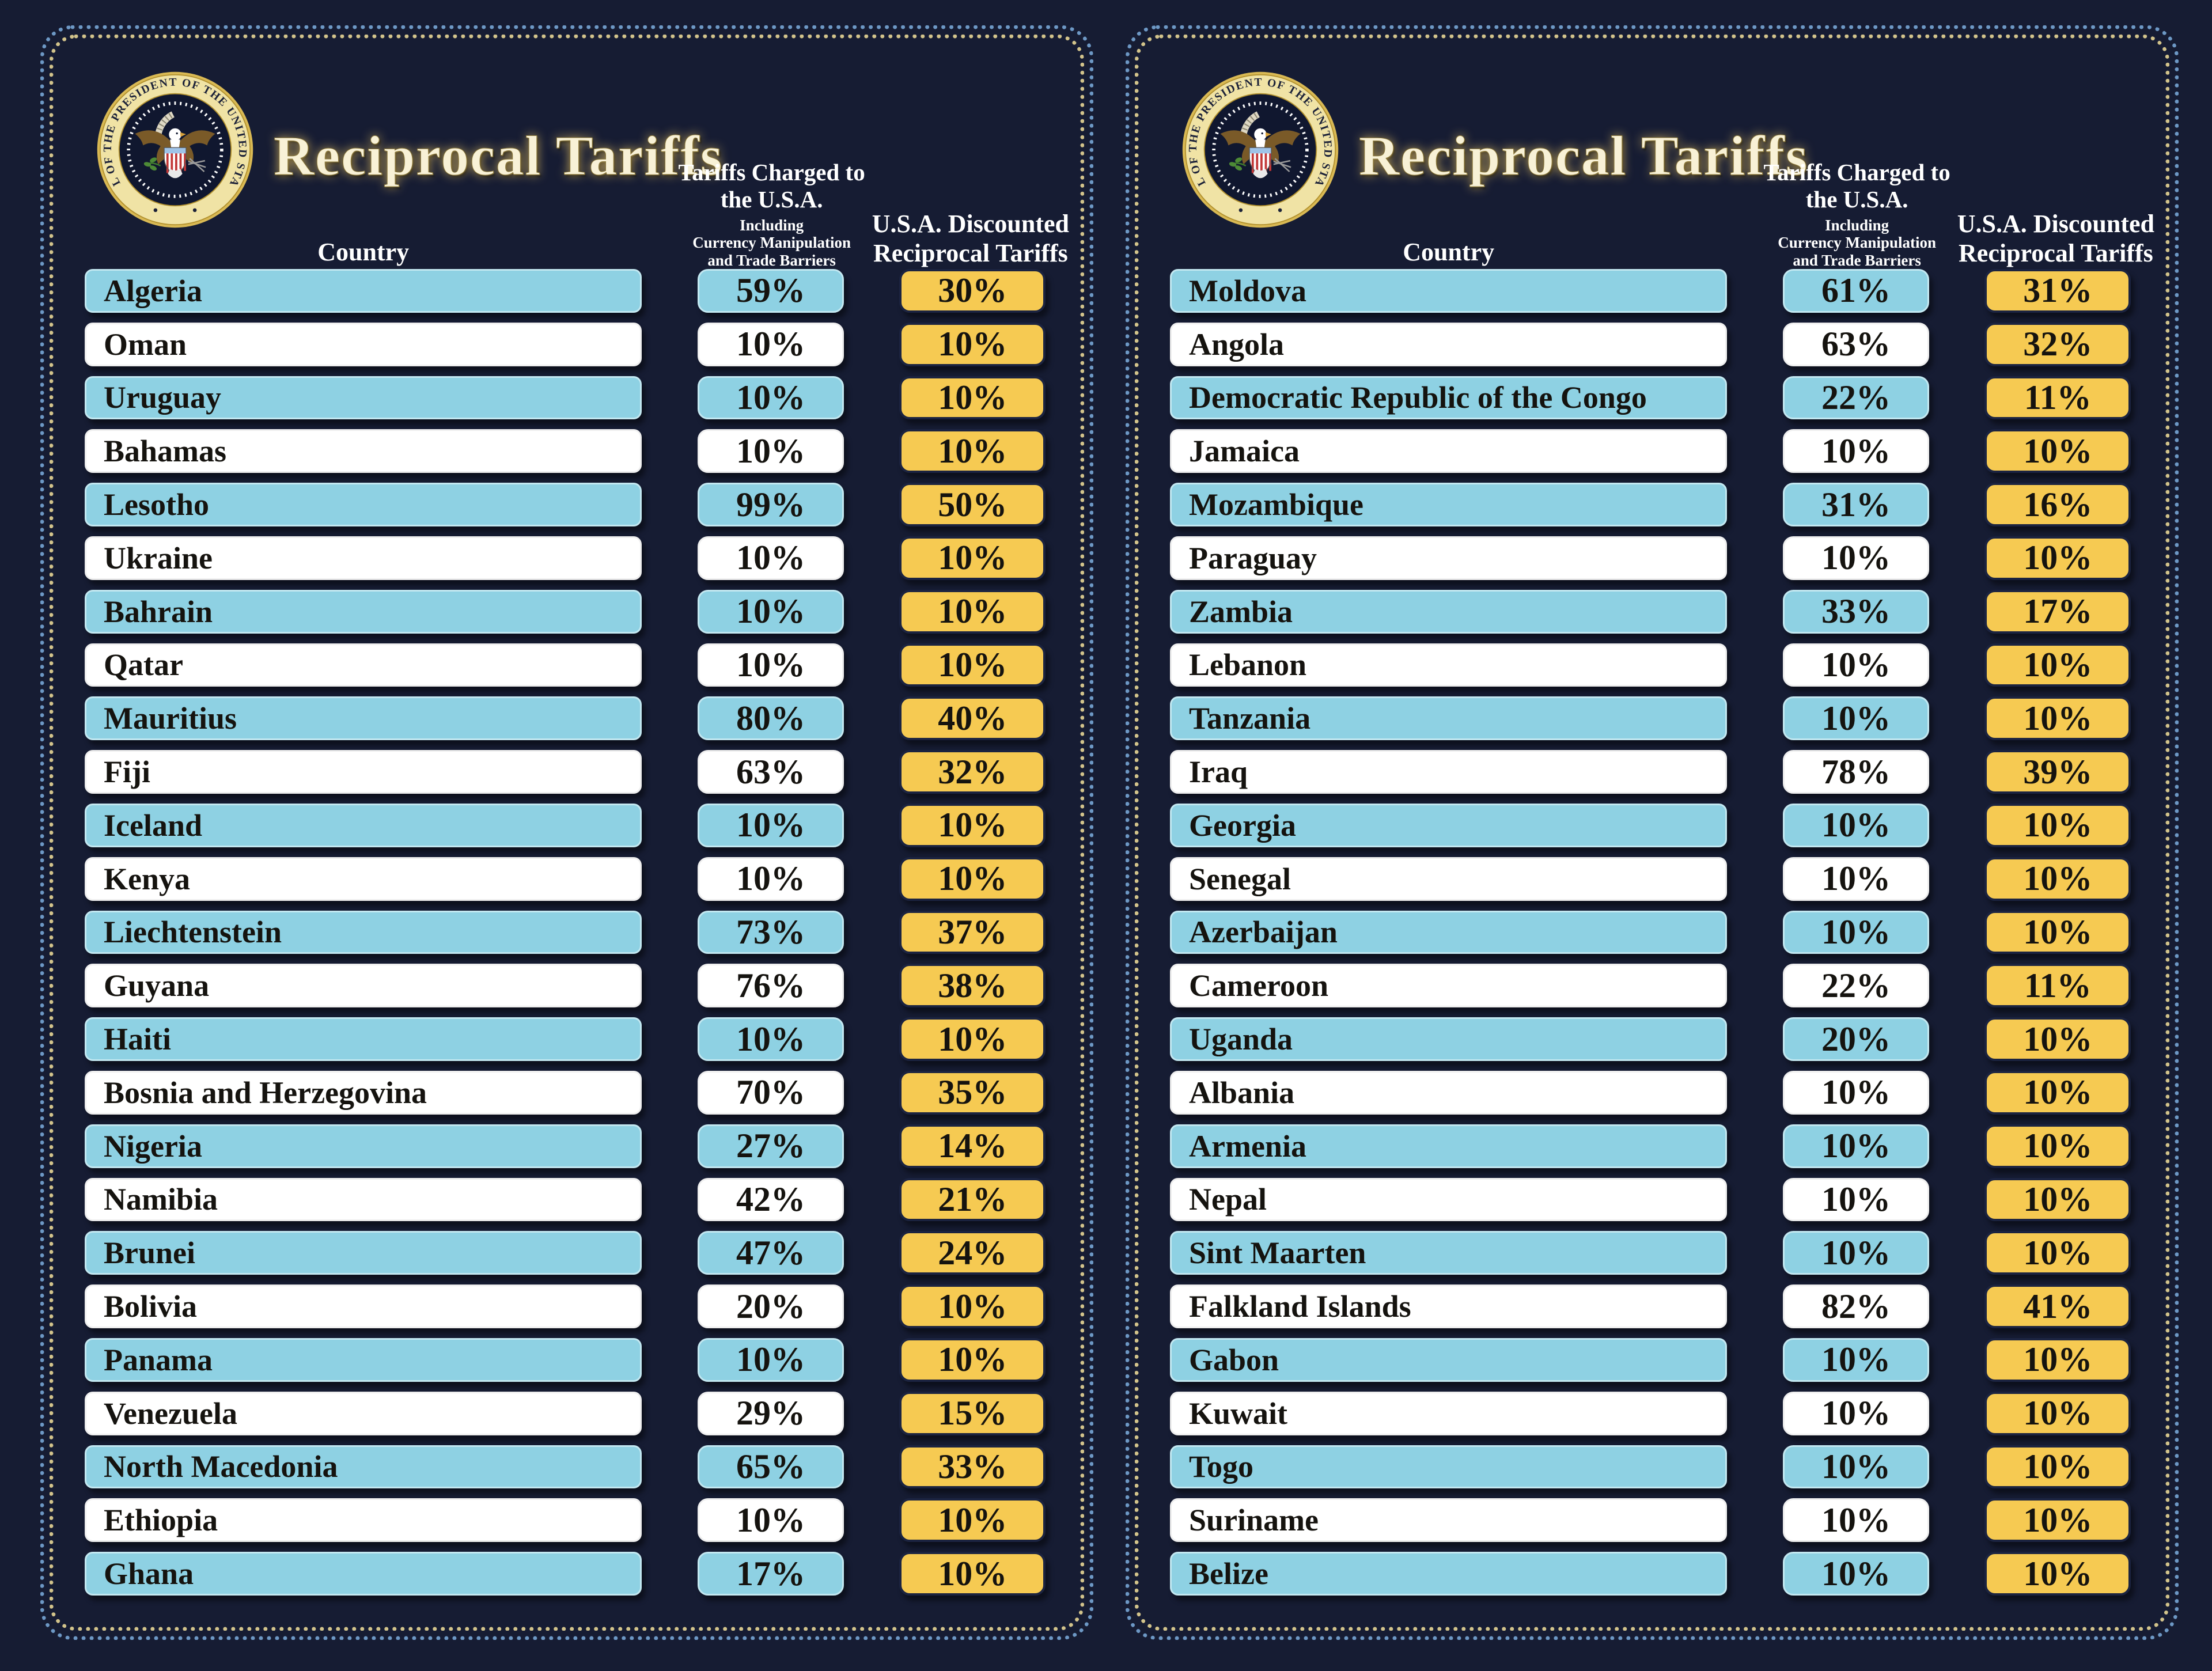 Image resolution: width=2212 pixels, height=1671 pixels. What do you see at coordinates (972, 1092) in the screenshot?
I see `discounted-tariff-value: 35%` at bounding box center [972, 1092].